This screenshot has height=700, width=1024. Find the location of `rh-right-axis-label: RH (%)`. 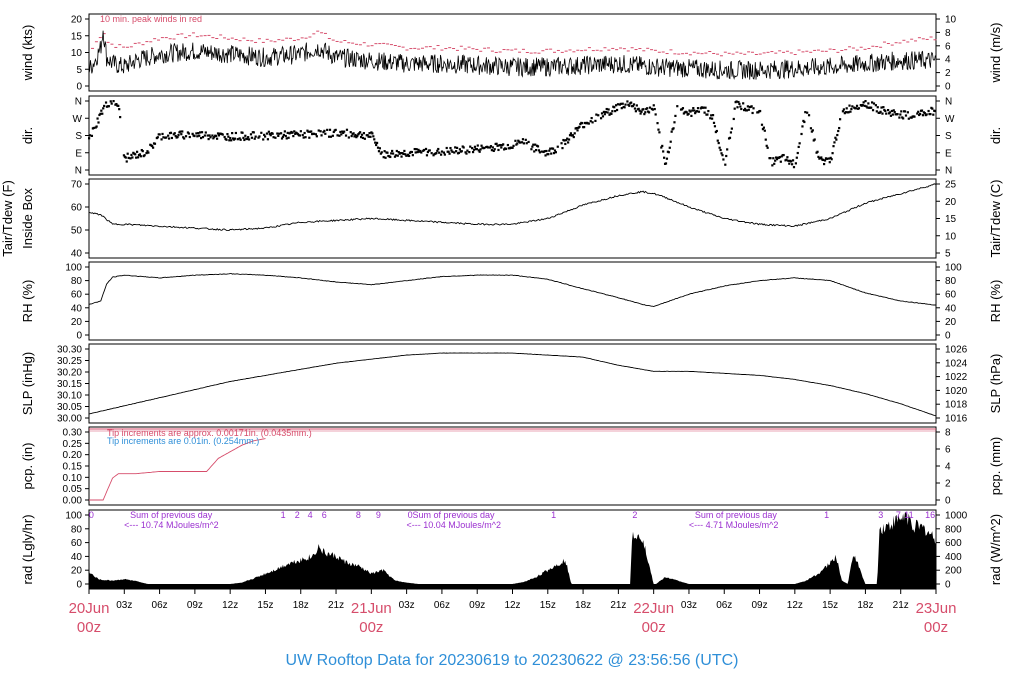

rh-right-axis-label: RH (%) is located at coordinates (995, 301).